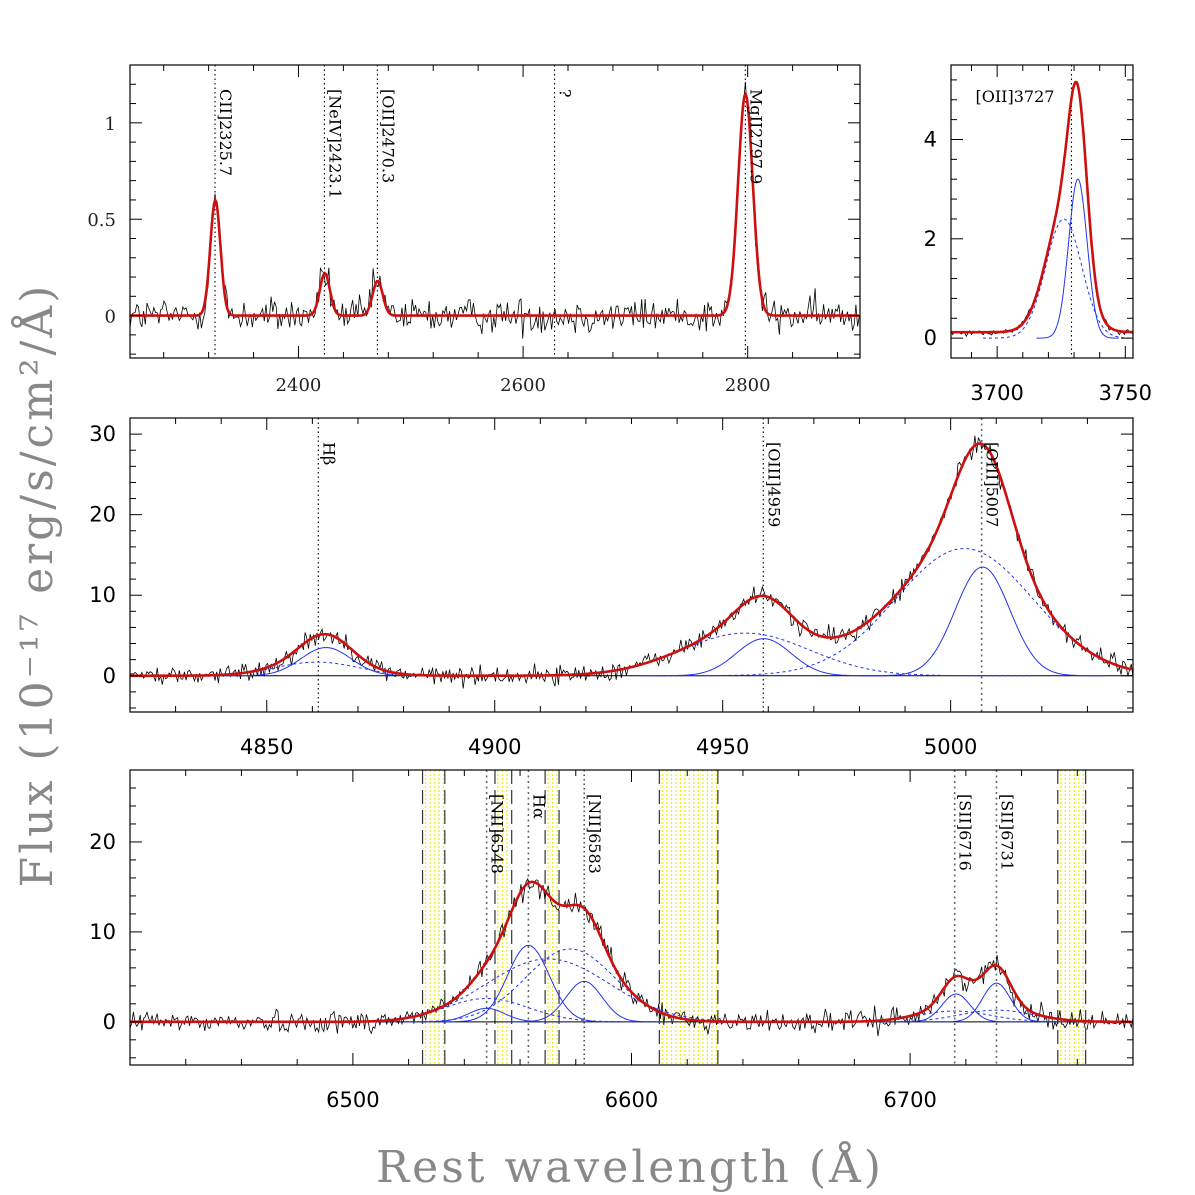 This screenshot has height=1195, width=1195. What do you see at coordinates (352, 1100) in the screenshot?
I see `x-tick-label: 6500` at bounding box center [352, 1100].